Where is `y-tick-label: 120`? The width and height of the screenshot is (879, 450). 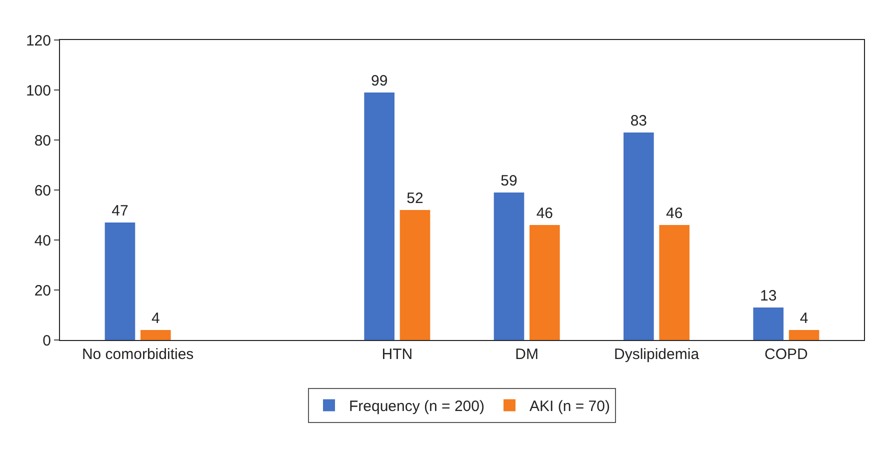
y-tick-label: 120 is located at coordinates (38, 41).